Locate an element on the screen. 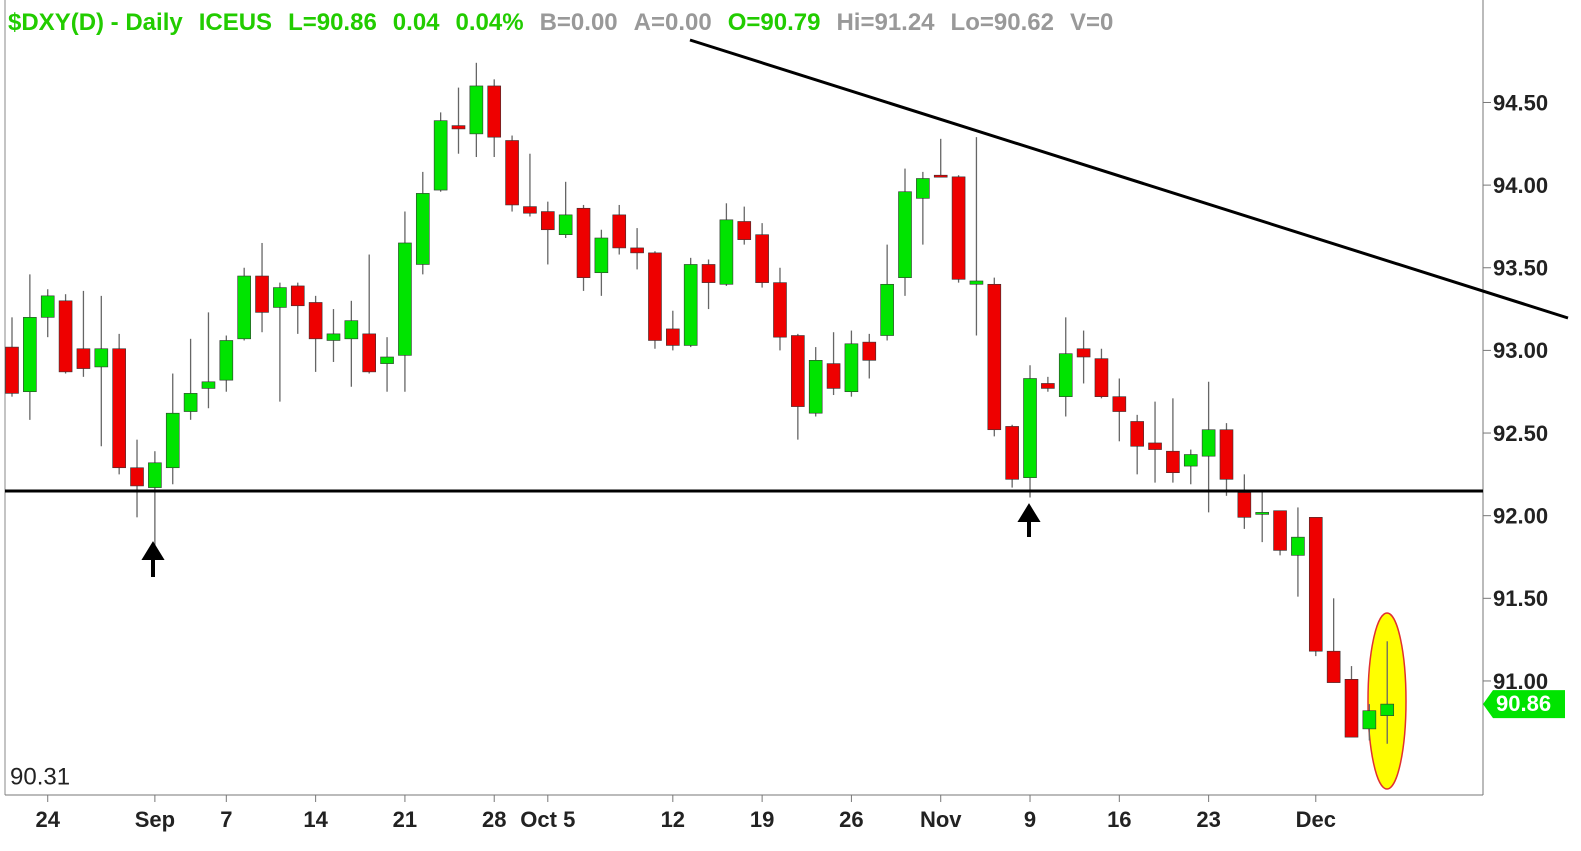  y-tick-label: 94.50 is located at coordinates (1520, 102).